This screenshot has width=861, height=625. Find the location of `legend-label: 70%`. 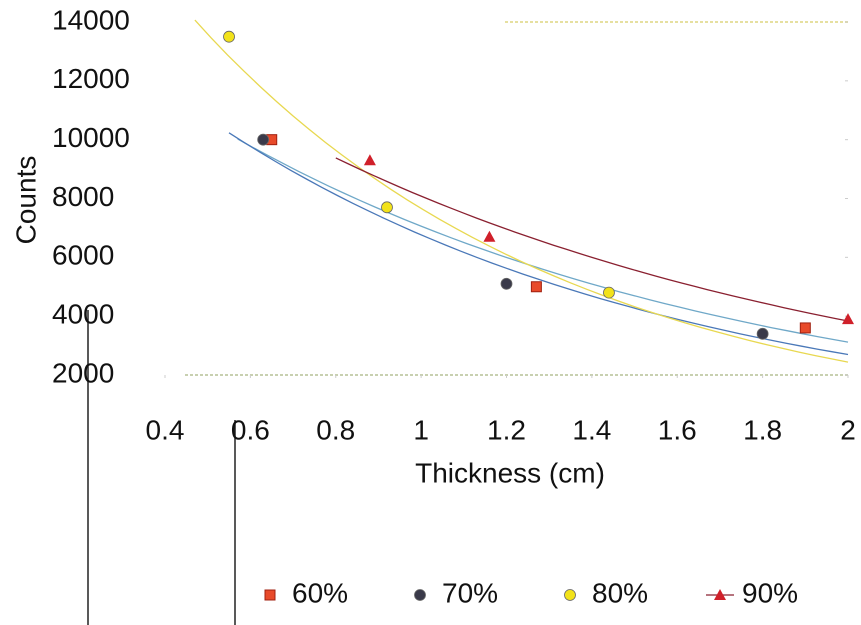

legend-label: 70% is located at coordinates (470, 592).